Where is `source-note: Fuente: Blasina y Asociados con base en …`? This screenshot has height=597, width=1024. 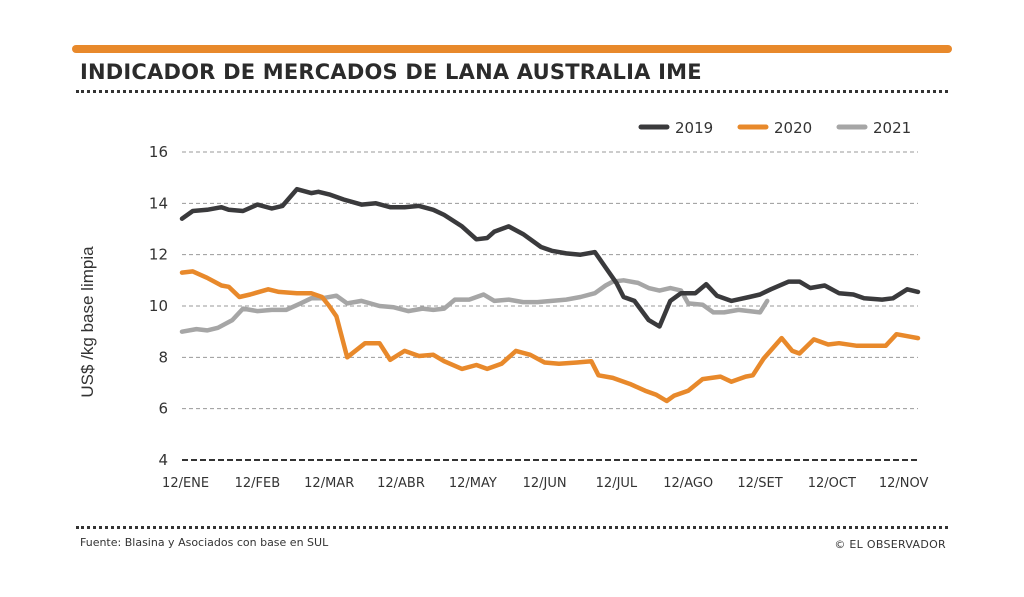 source-note: Fuente: Blasina y Asociados con base en … is located at coordinates (204, 542).